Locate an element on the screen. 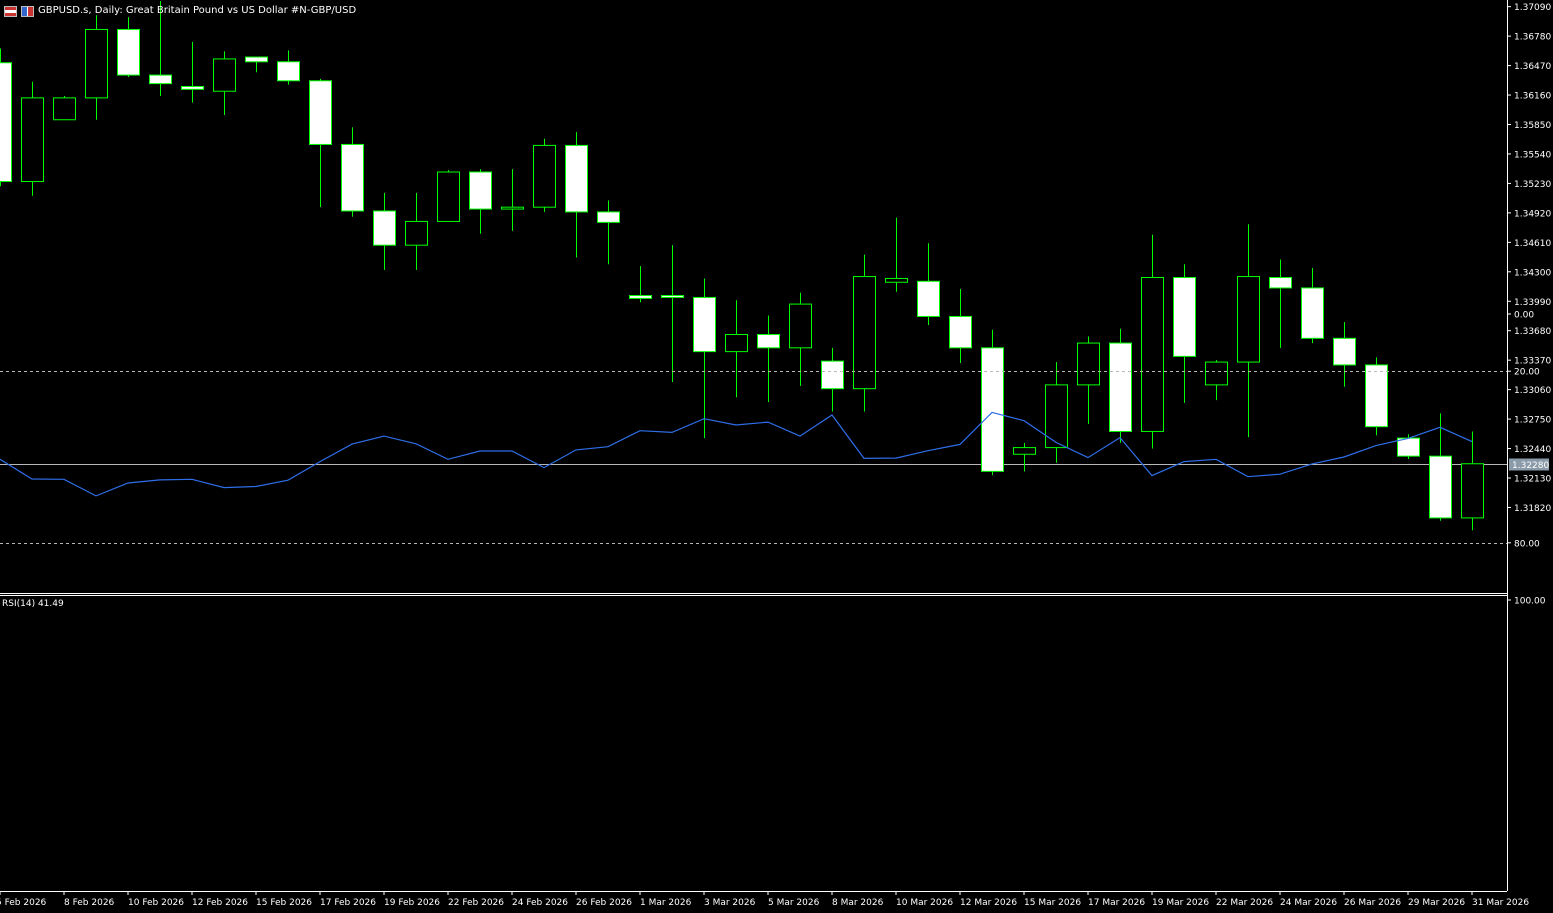 The width and height of the screenshot is (1553, 913). time-tick-label: 17 Mar 2026 is located at coordinates (1116, 903).